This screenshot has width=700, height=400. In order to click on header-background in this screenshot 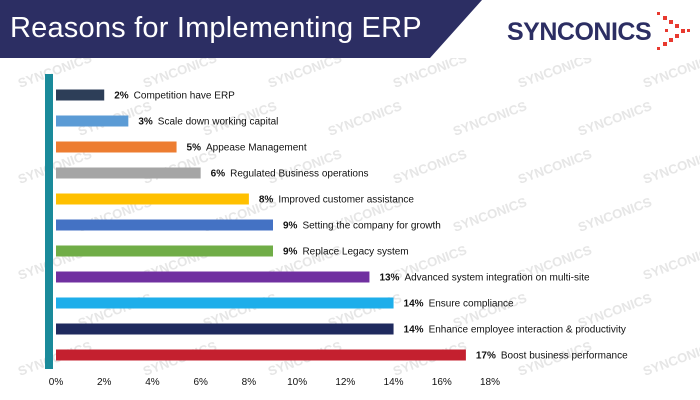, I will do `click(241, 29)`.